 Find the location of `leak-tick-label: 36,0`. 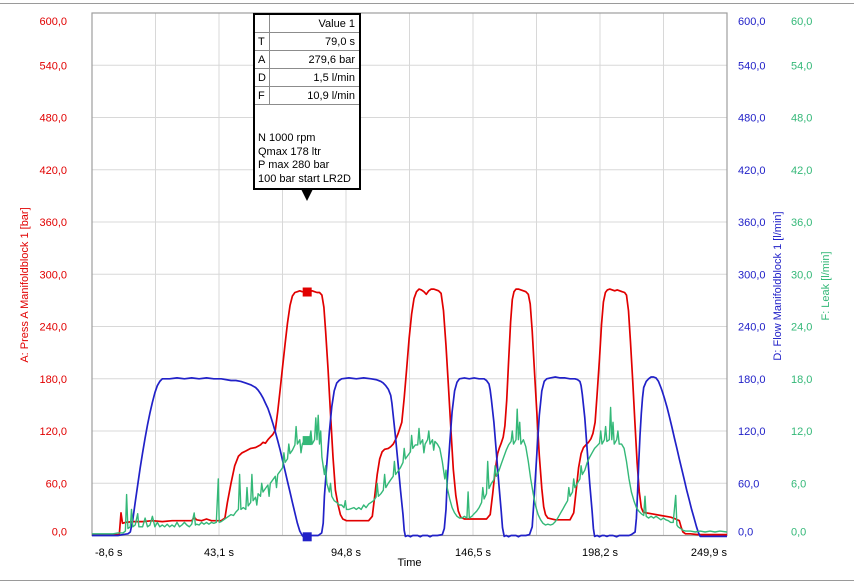

leak-tick-label: 36,0 is located at coordinates (801, 223).